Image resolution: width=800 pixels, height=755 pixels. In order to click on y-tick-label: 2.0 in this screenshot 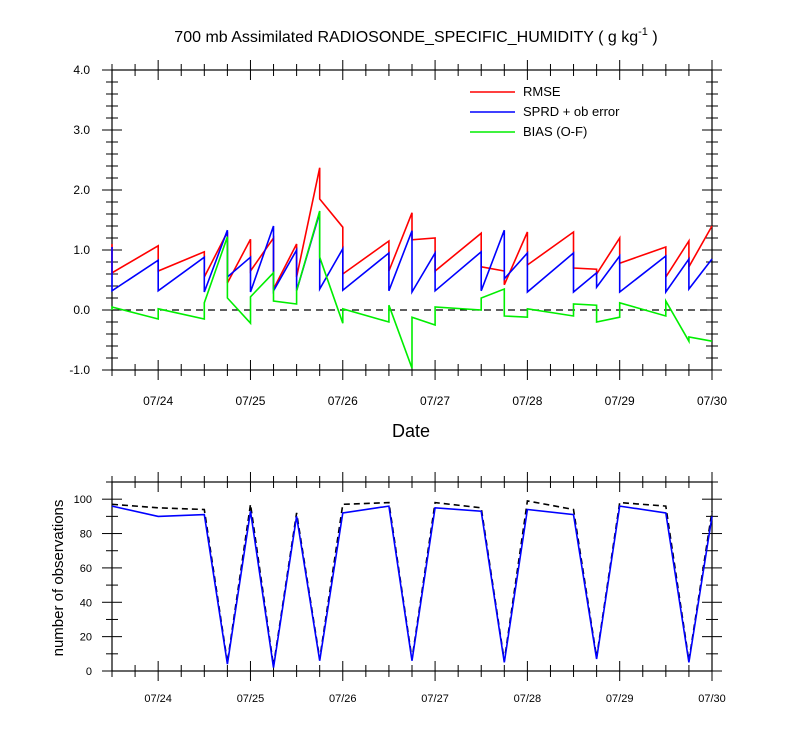, I will do `click(81, 190)`.